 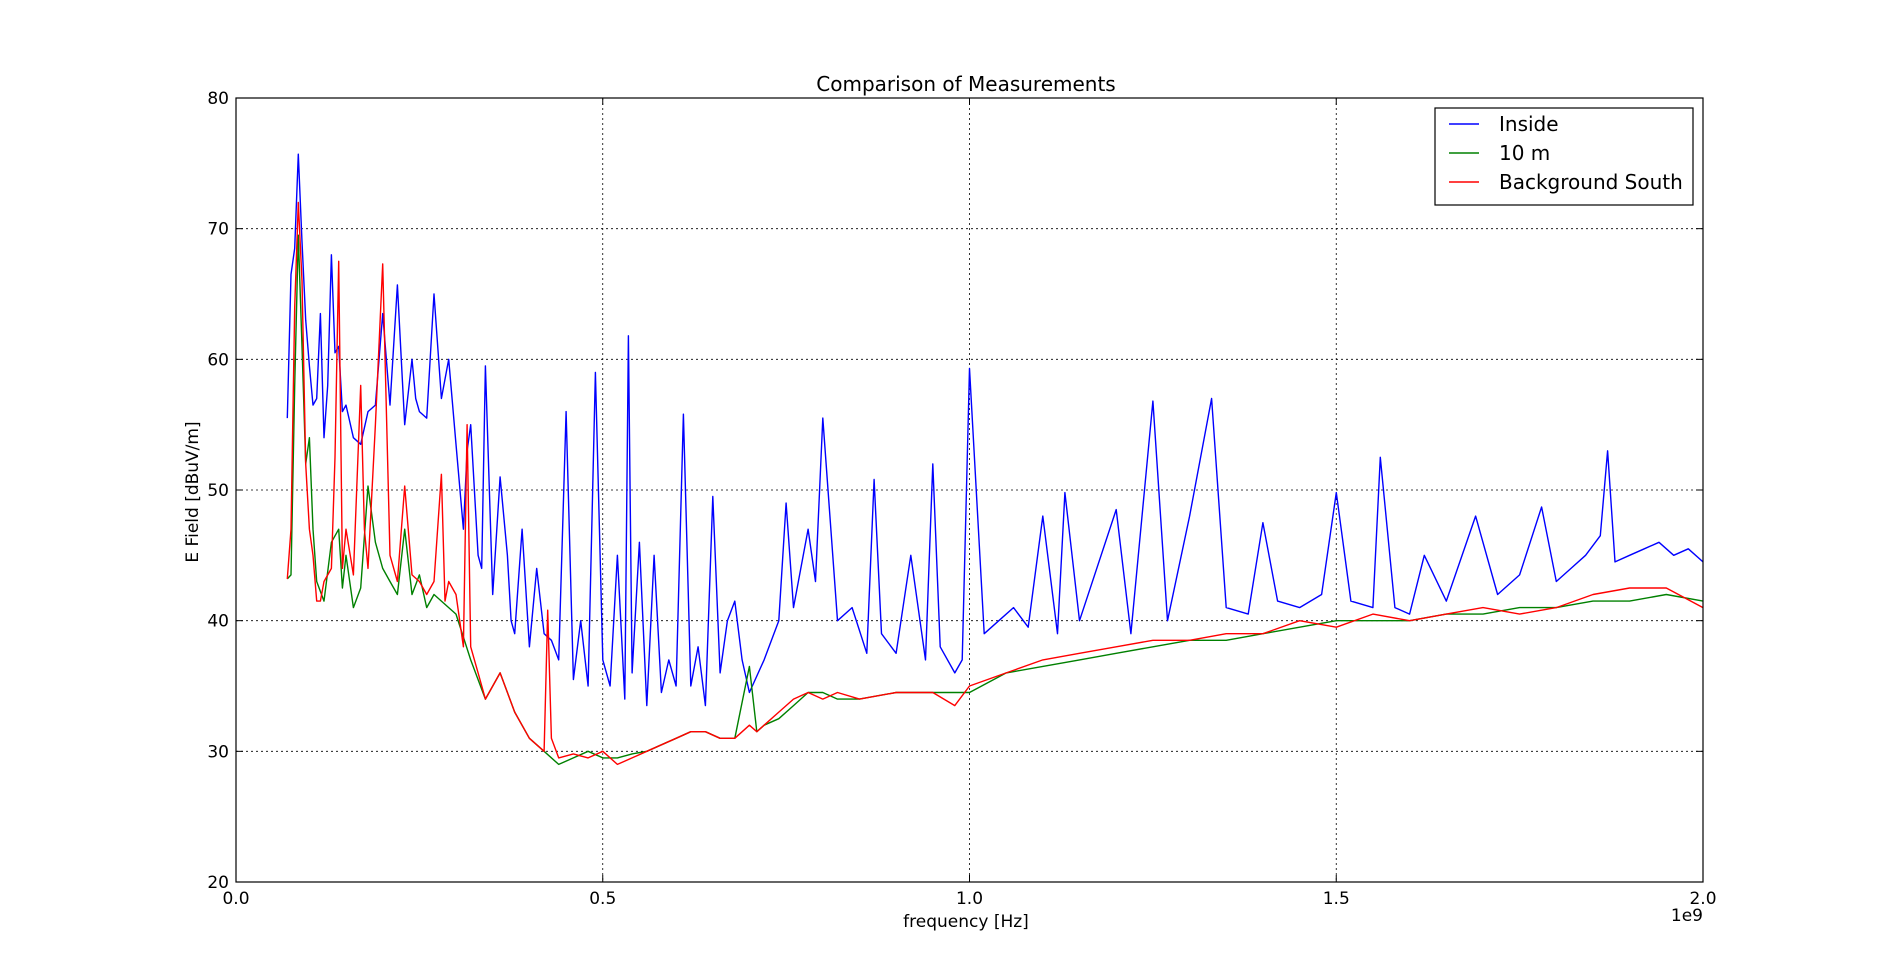 What do you see at coordinates (218, 752) in the screenshot?
I see `y-tick-label: 30` at bounding box center [218, 752].